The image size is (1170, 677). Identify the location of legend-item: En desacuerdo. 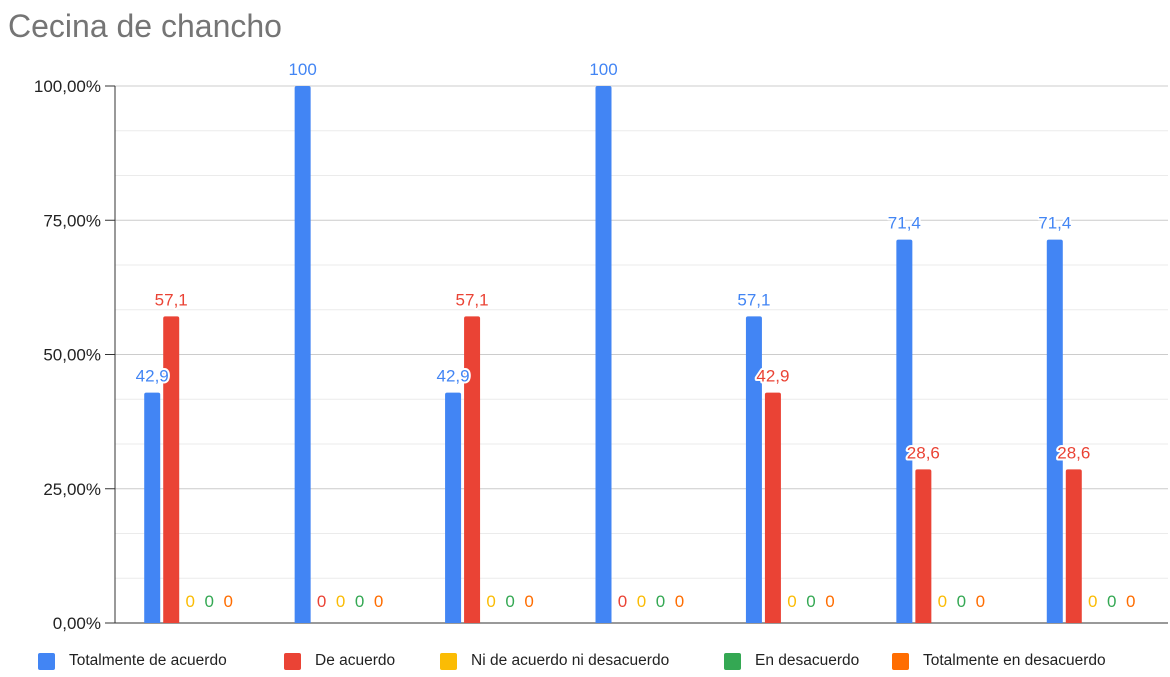
(791, 661).